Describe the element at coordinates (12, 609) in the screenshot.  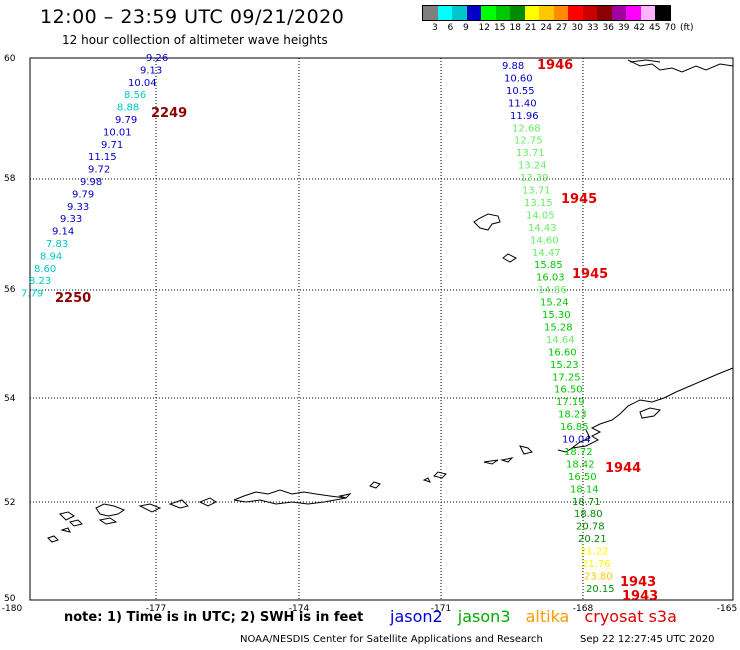
I see `lon-tick-label: -180` at that location.